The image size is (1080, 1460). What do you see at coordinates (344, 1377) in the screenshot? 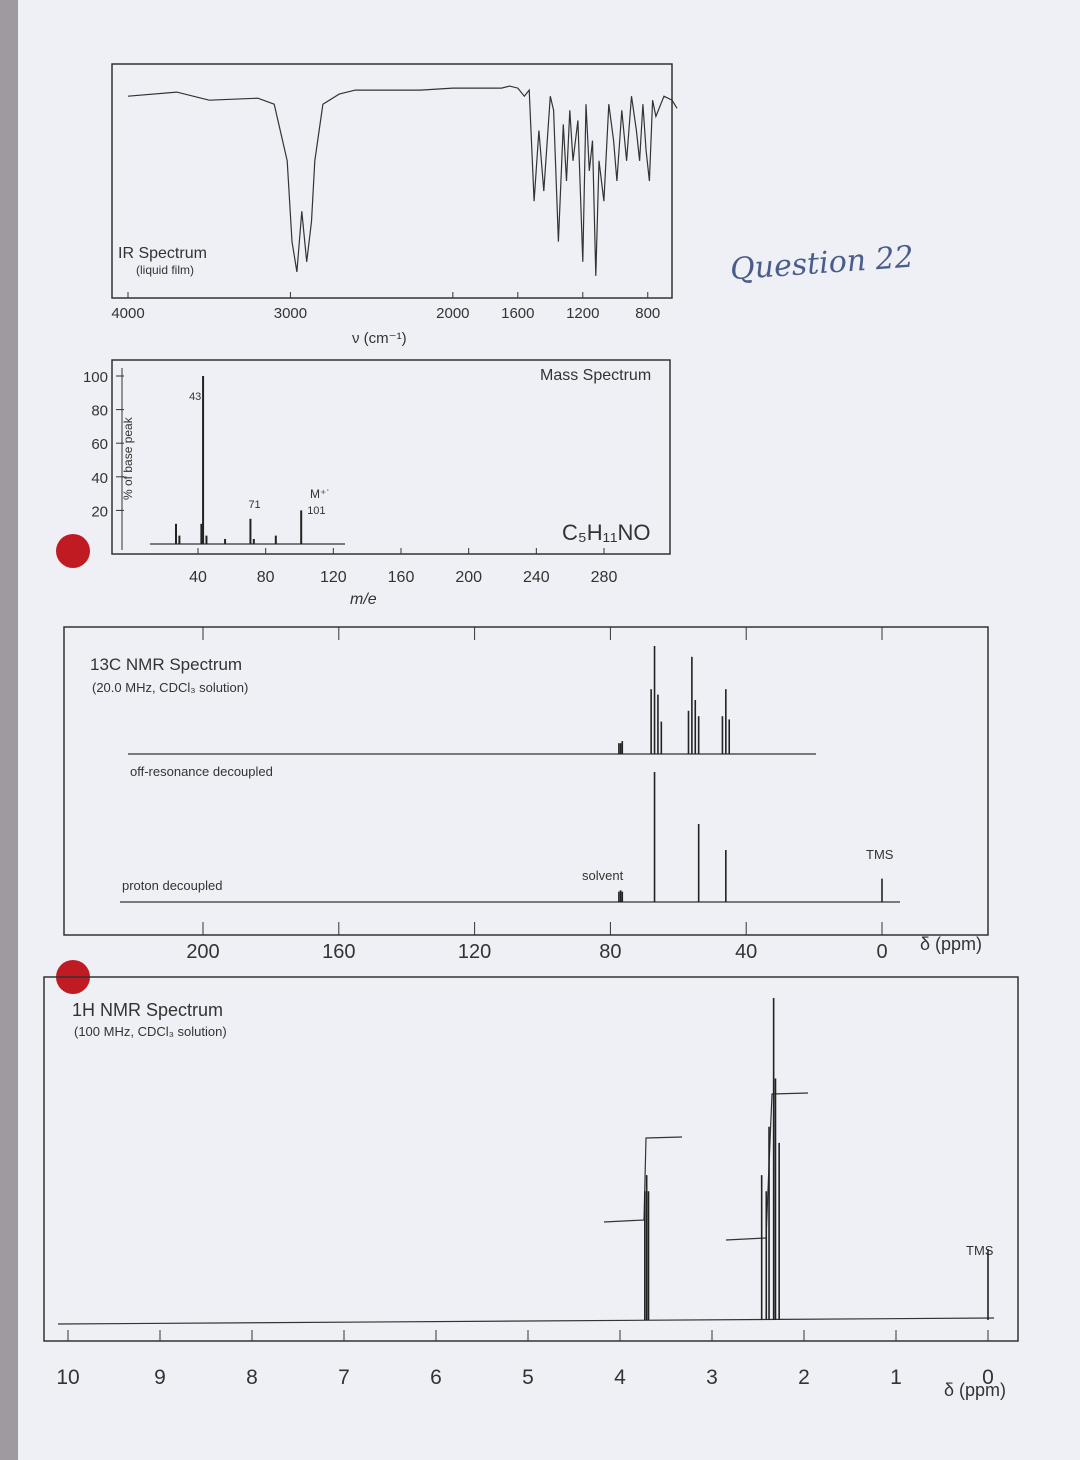
I see `h1-x-tick-label: 7` at bounding box center [344, 1377].